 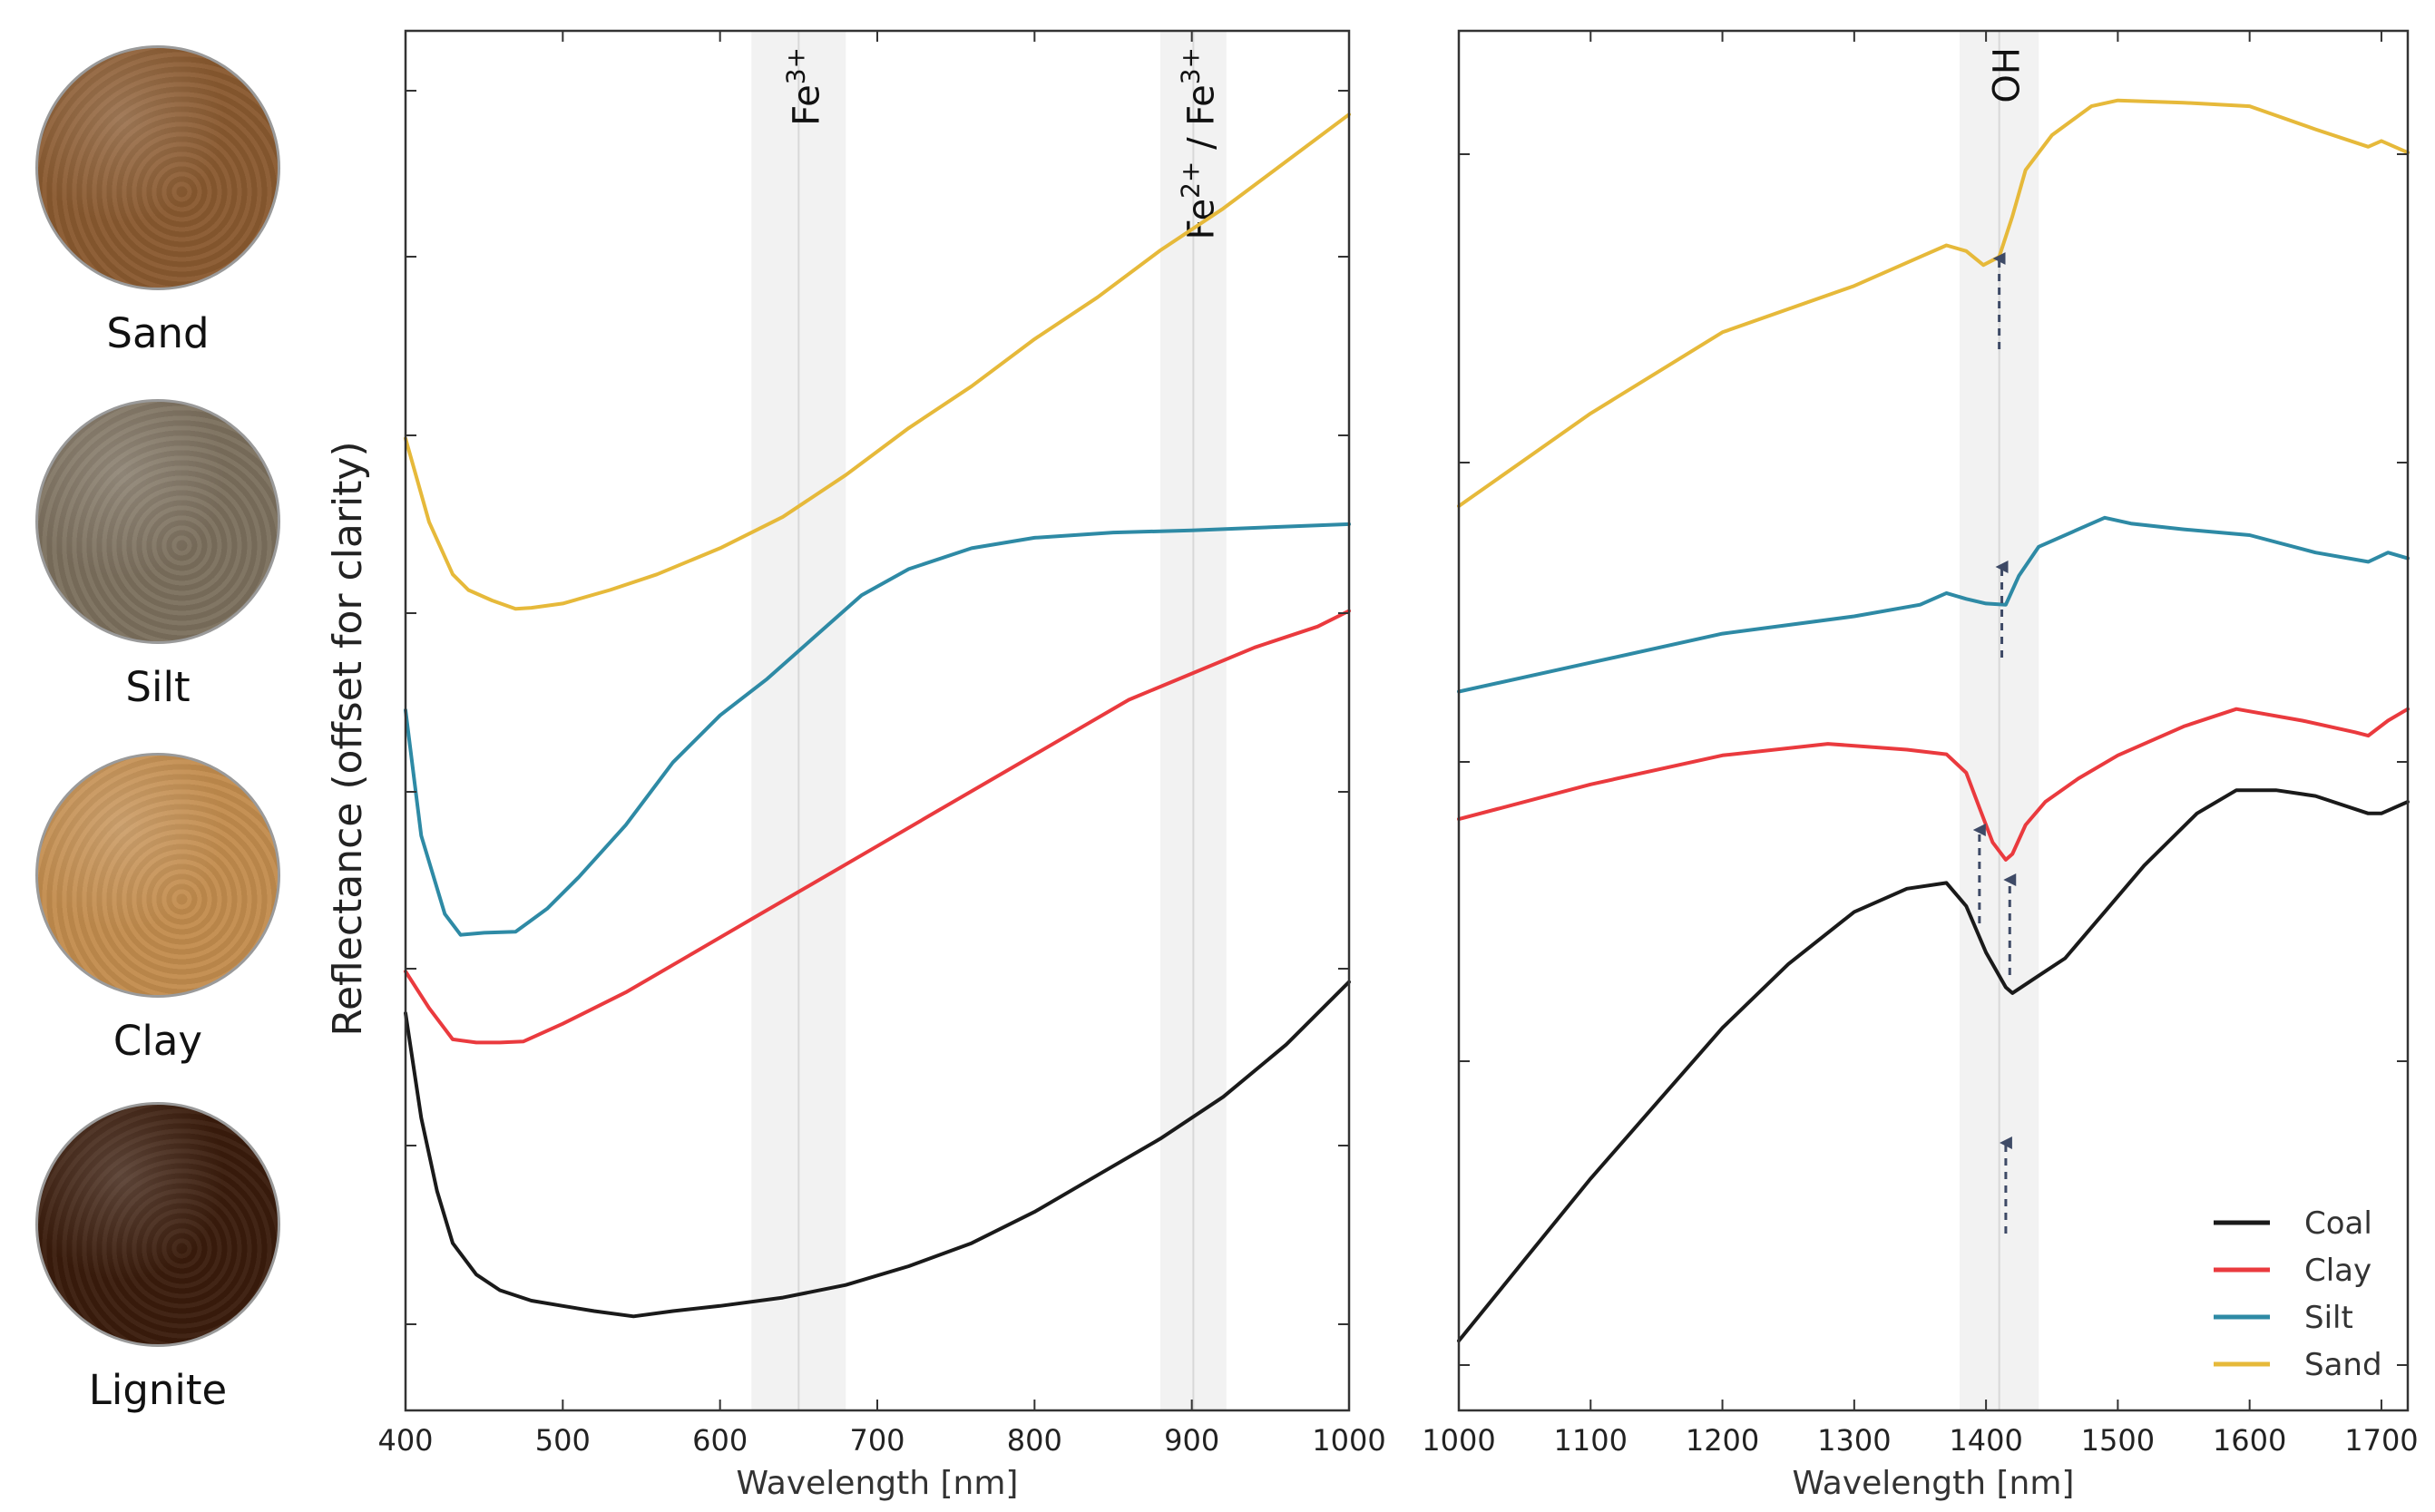 I want to click on legend-label: Coal, so click(x=2338, y=1223).